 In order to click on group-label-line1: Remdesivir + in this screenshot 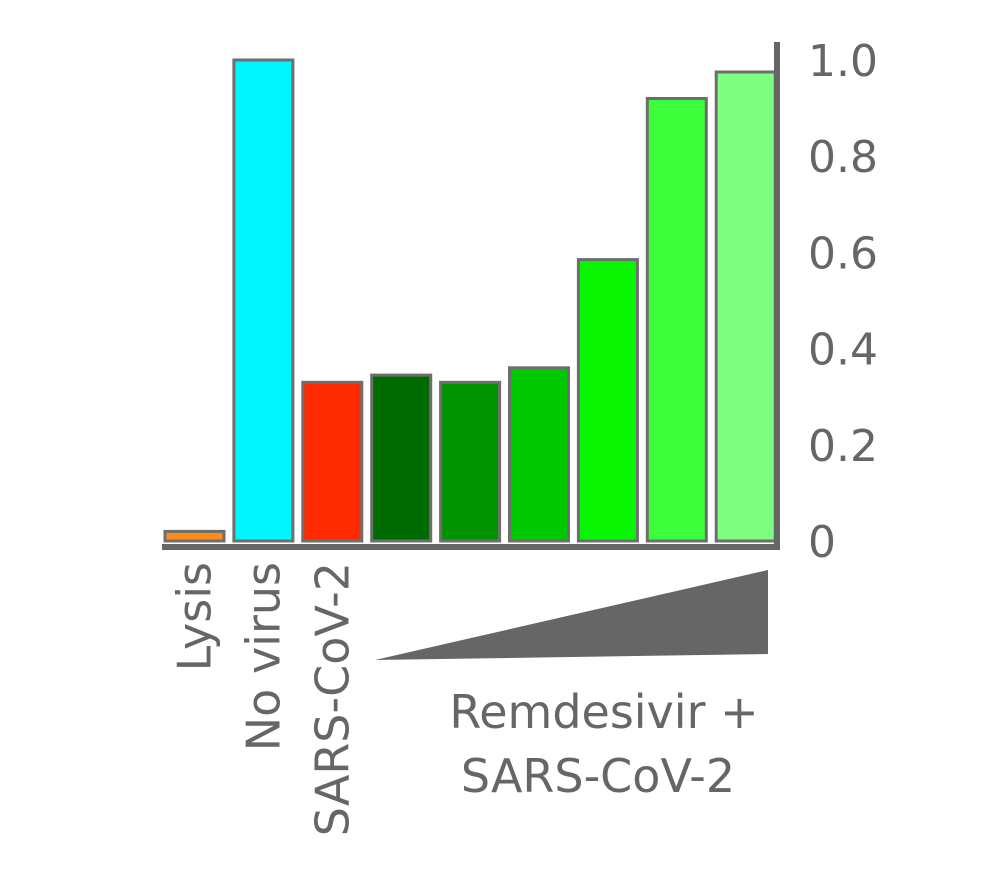, I will do `click(603, 712)`.